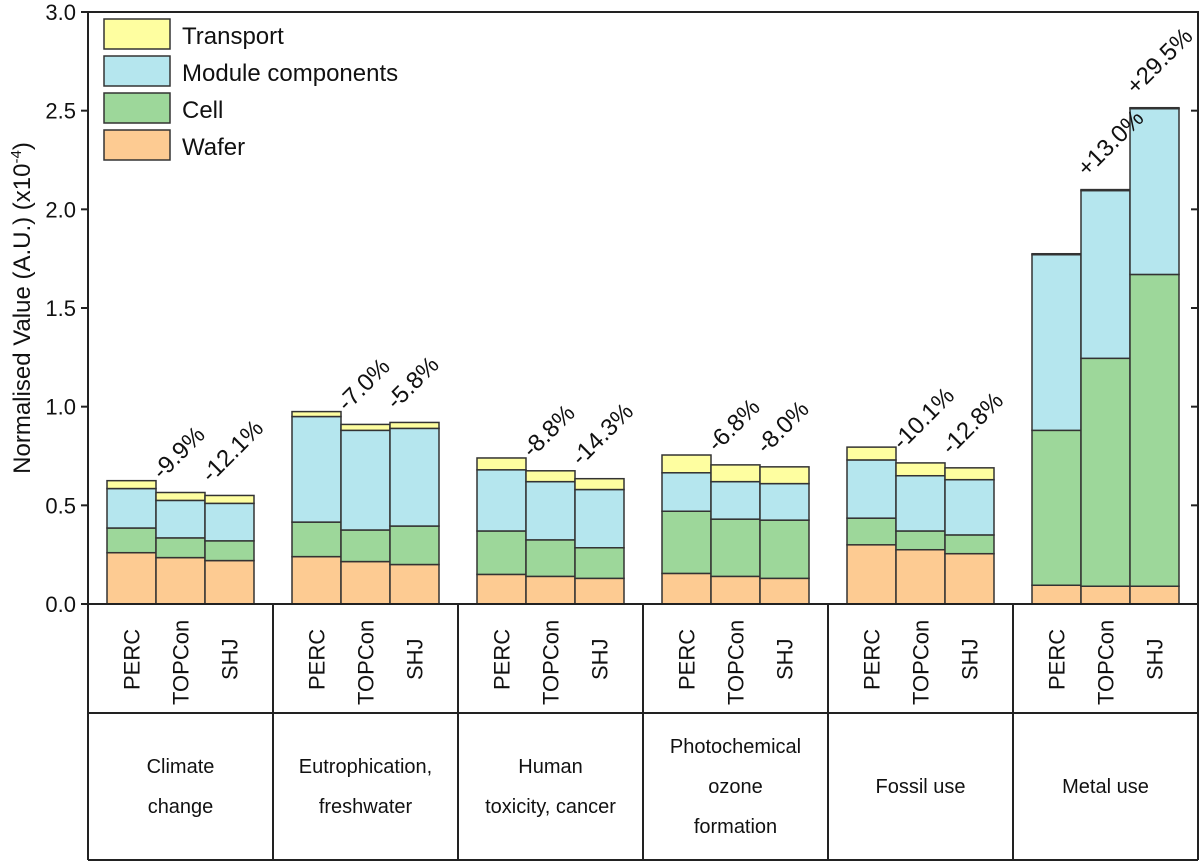  Describe the element at coordinates (550, 807) in the screenshot. I see `group-label: toxicity, cancer` at that location.